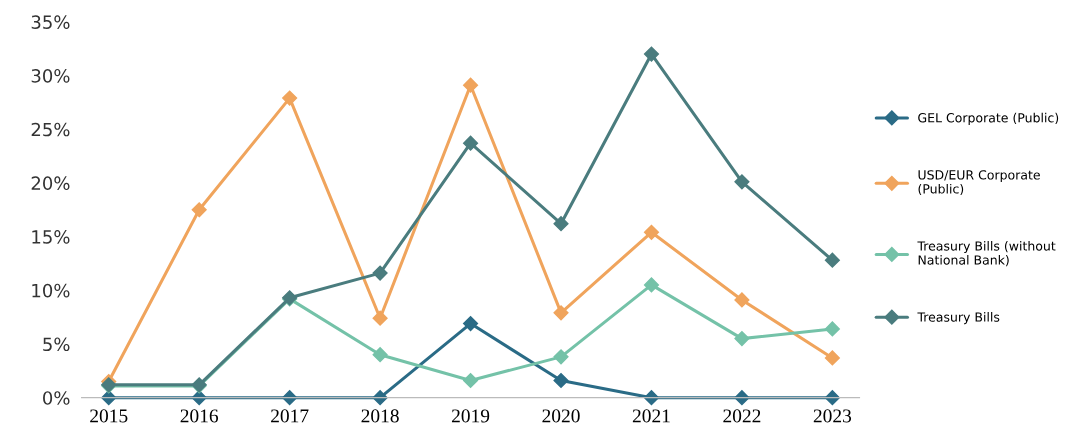 This screenshot has height=437, width=1088. I want to click on y-tick-label: 35%, so click(50, 22).